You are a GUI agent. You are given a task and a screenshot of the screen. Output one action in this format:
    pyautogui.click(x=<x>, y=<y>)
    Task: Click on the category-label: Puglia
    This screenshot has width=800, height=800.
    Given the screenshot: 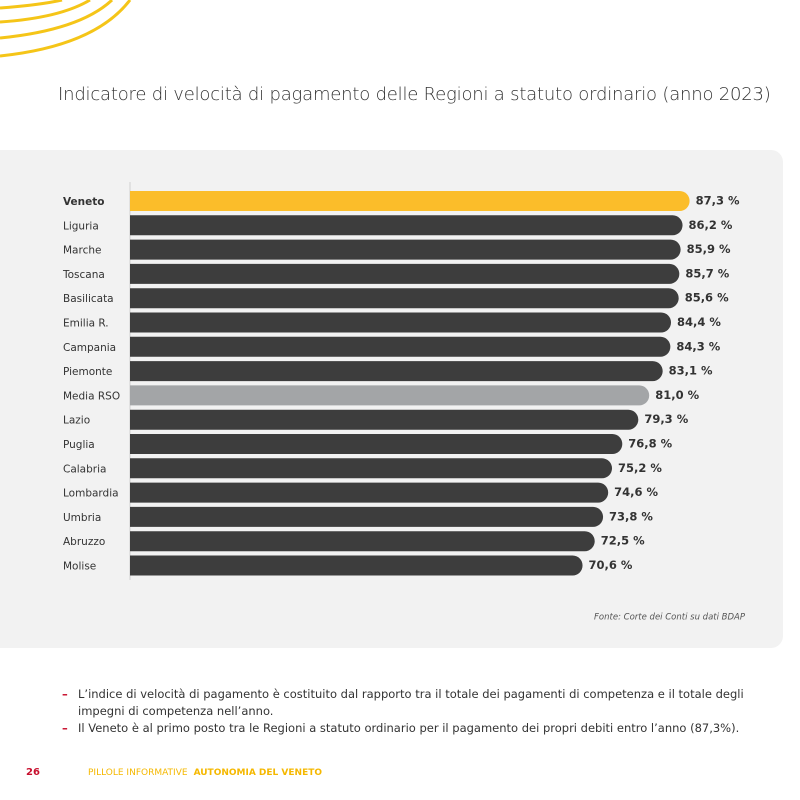 What is the action you would take?
    pyautogui.click(x=79, y=445)
    